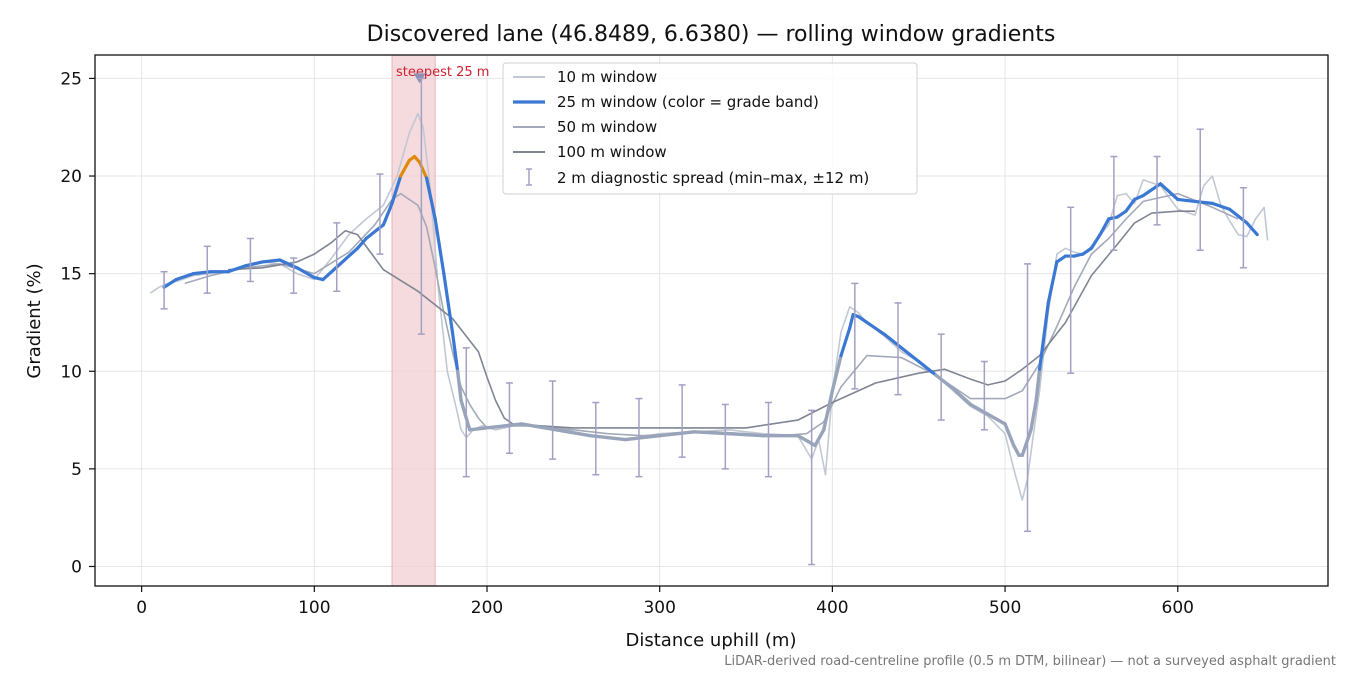 This screenshot has height=675, width=1350. What do you see at coordinates (76, 567) in the screenshot?
I see `y-tick-label: 0` at bounding box center [76, 567].